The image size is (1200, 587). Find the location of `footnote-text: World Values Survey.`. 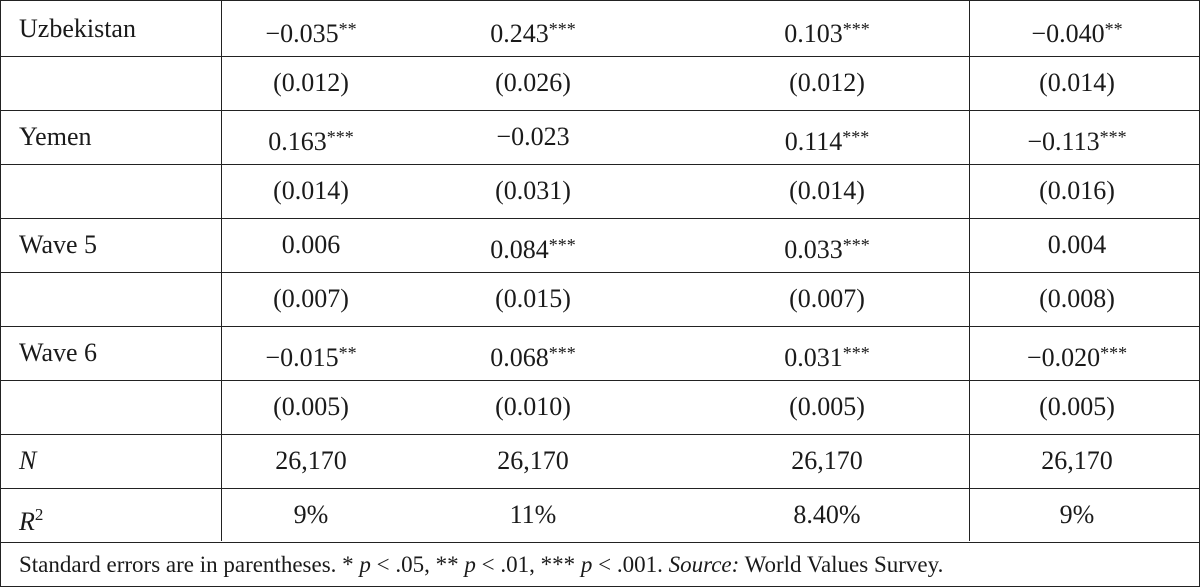

footnote-text: World Values Survey. is located at coordinates (841, 564).